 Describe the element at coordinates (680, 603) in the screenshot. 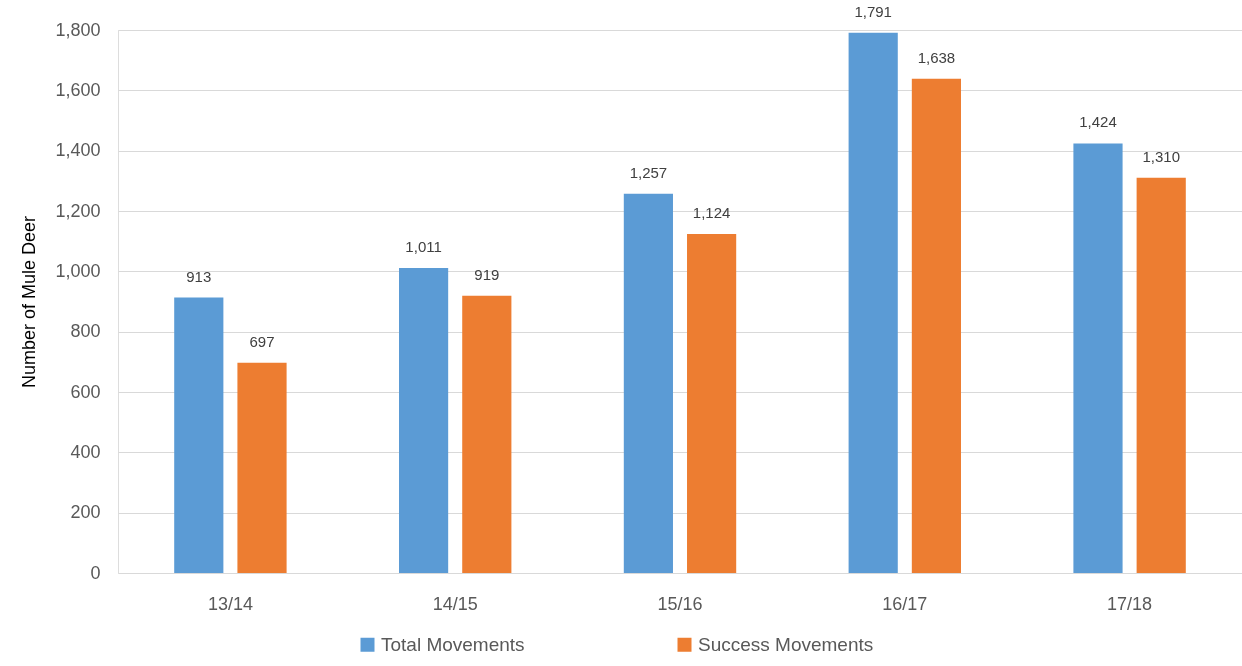

I see `x-tick-label: 15/16` at that location.